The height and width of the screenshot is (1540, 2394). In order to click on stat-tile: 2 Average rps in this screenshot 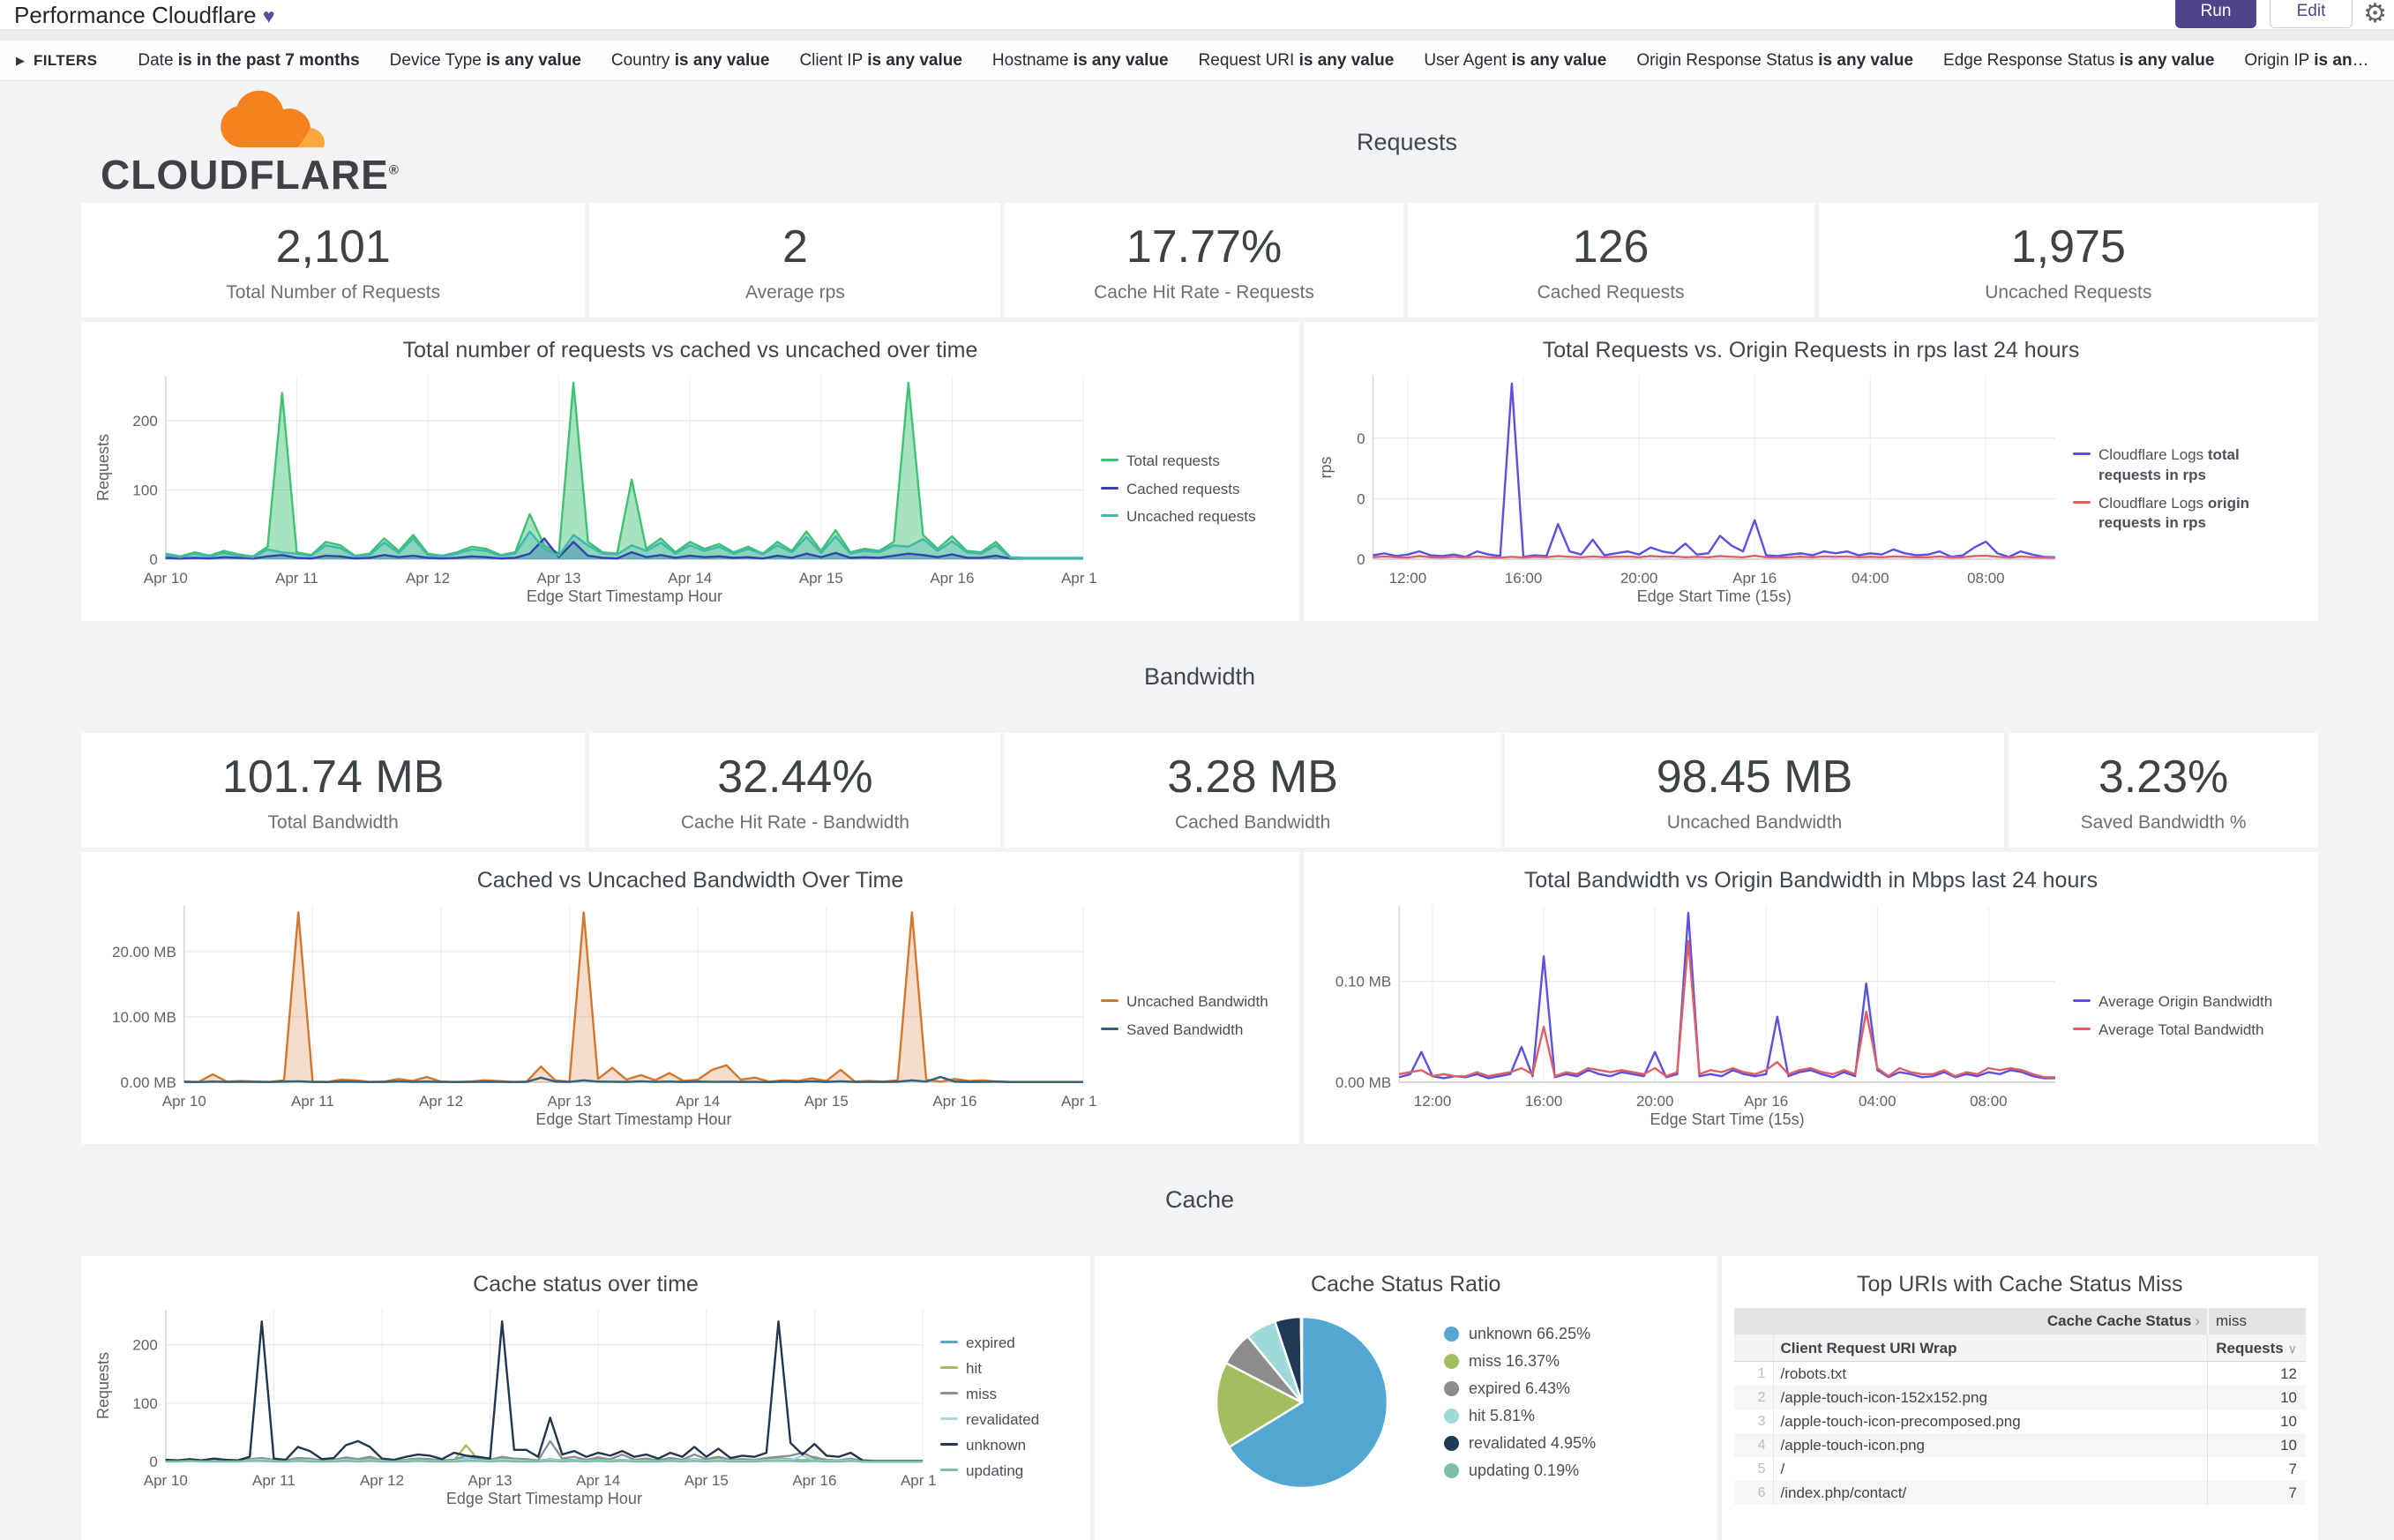, I will do `click(795, 260)`.